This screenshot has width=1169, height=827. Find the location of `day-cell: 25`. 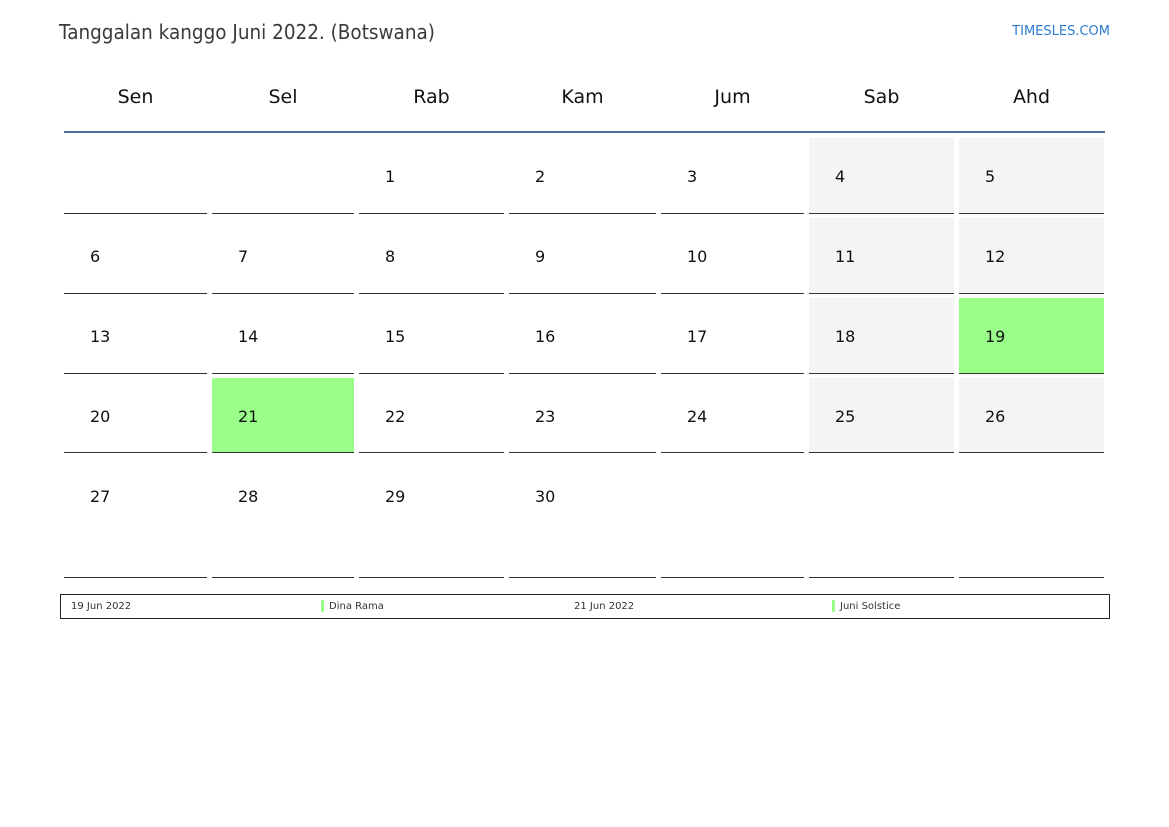

day-cell: 25 is located at coordinates (881, 415).